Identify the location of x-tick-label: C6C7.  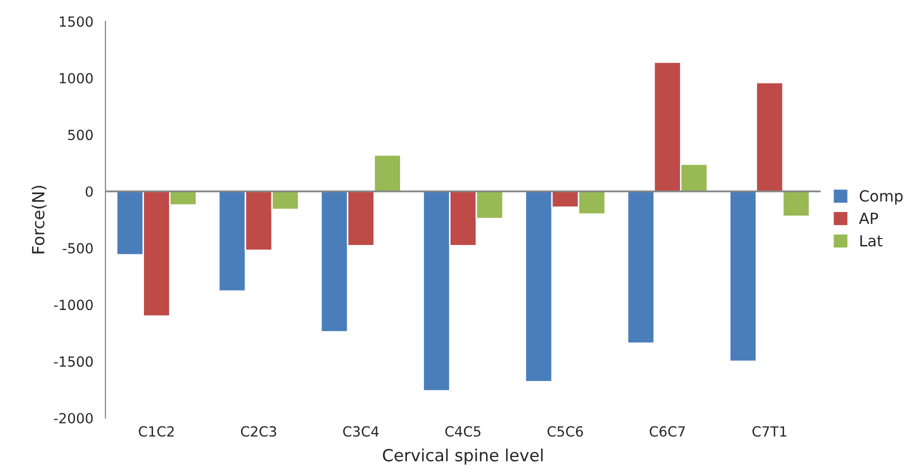
(667, 431).